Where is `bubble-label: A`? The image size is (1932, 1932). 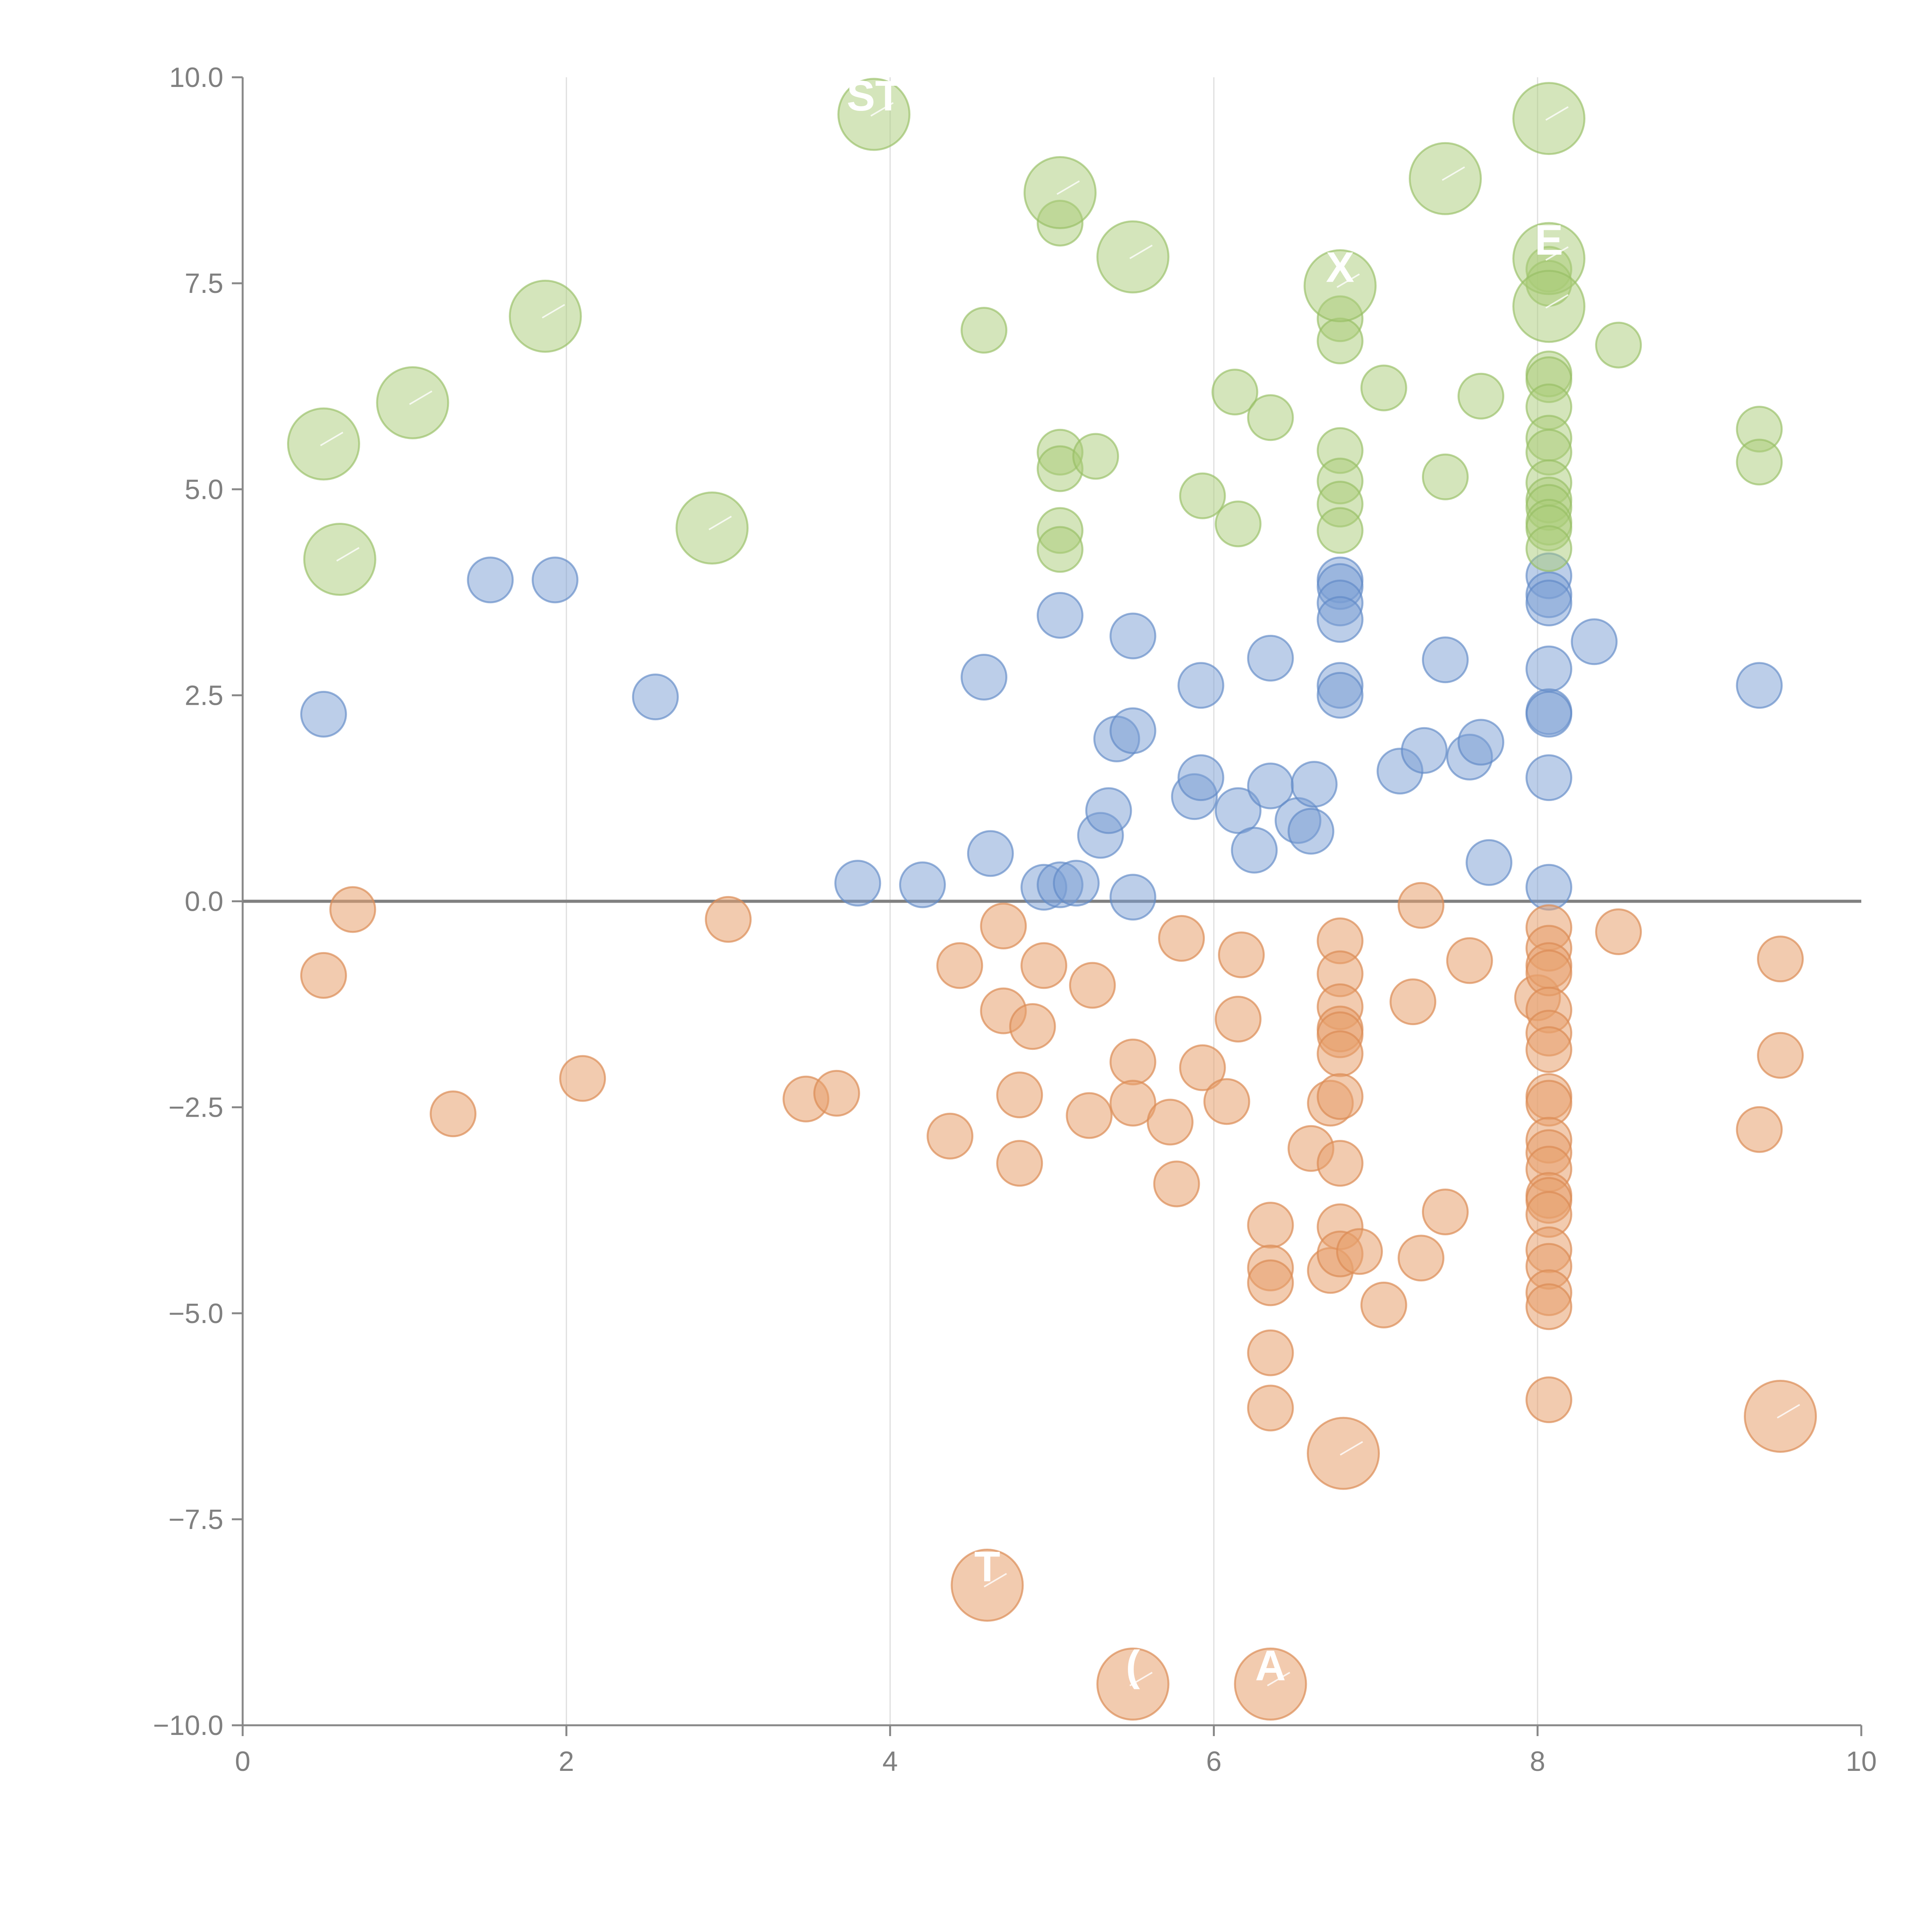
bubble-label: A is located at coordinates (1270, 1666).